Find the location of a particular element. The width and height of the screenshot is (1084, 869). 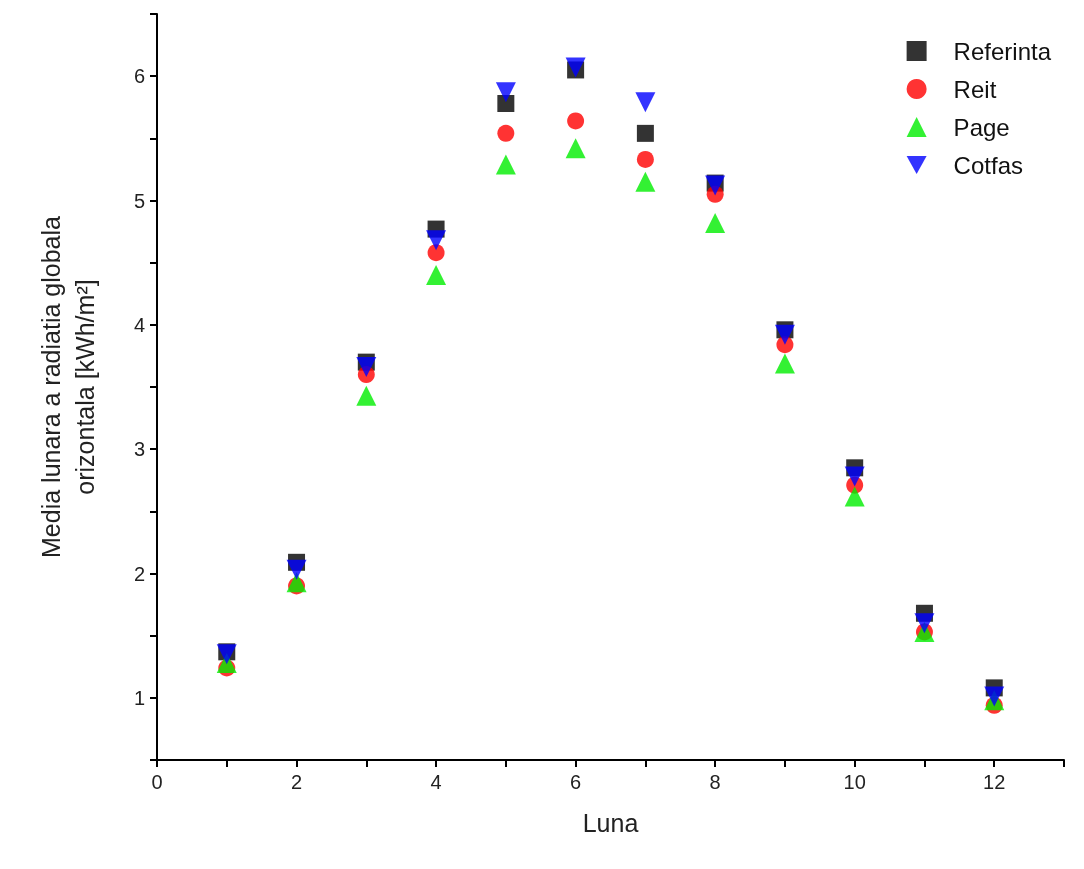

legend-label: Page is located at coordinates (981, 127).